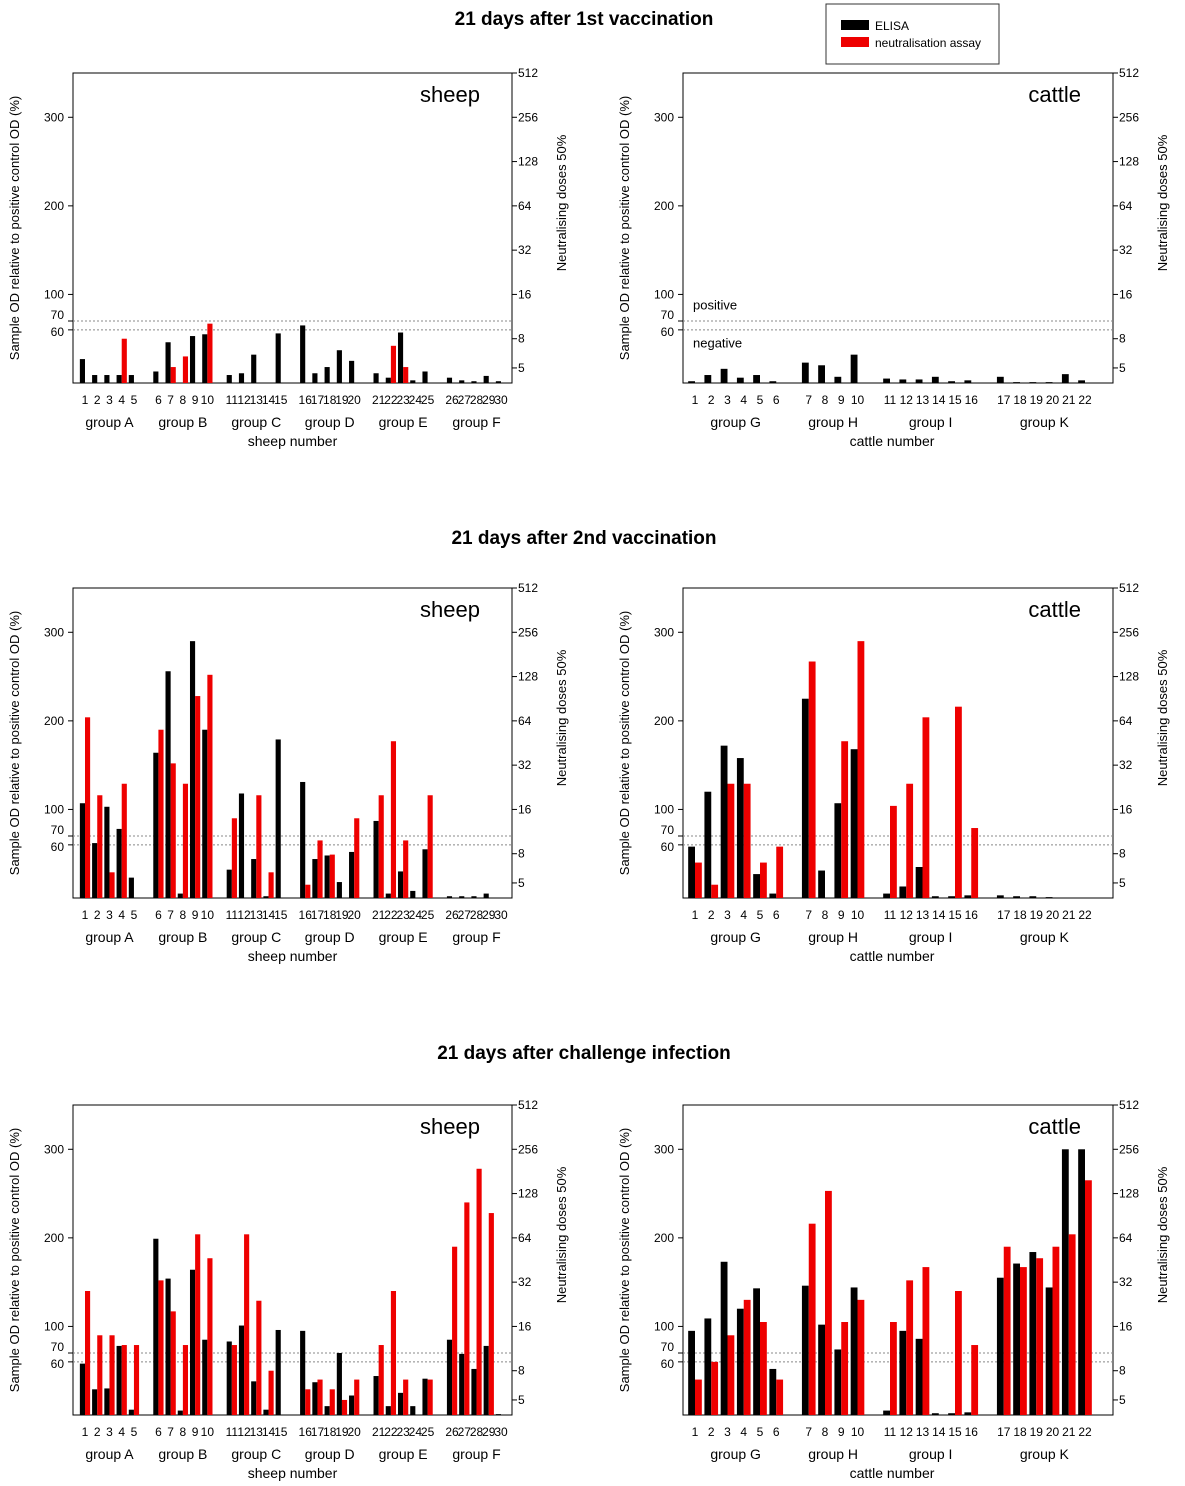 Image resolution: width=1185 pixels, height=1486 pixels. I want to click on x-tick-label: 24, so click(416, 915).